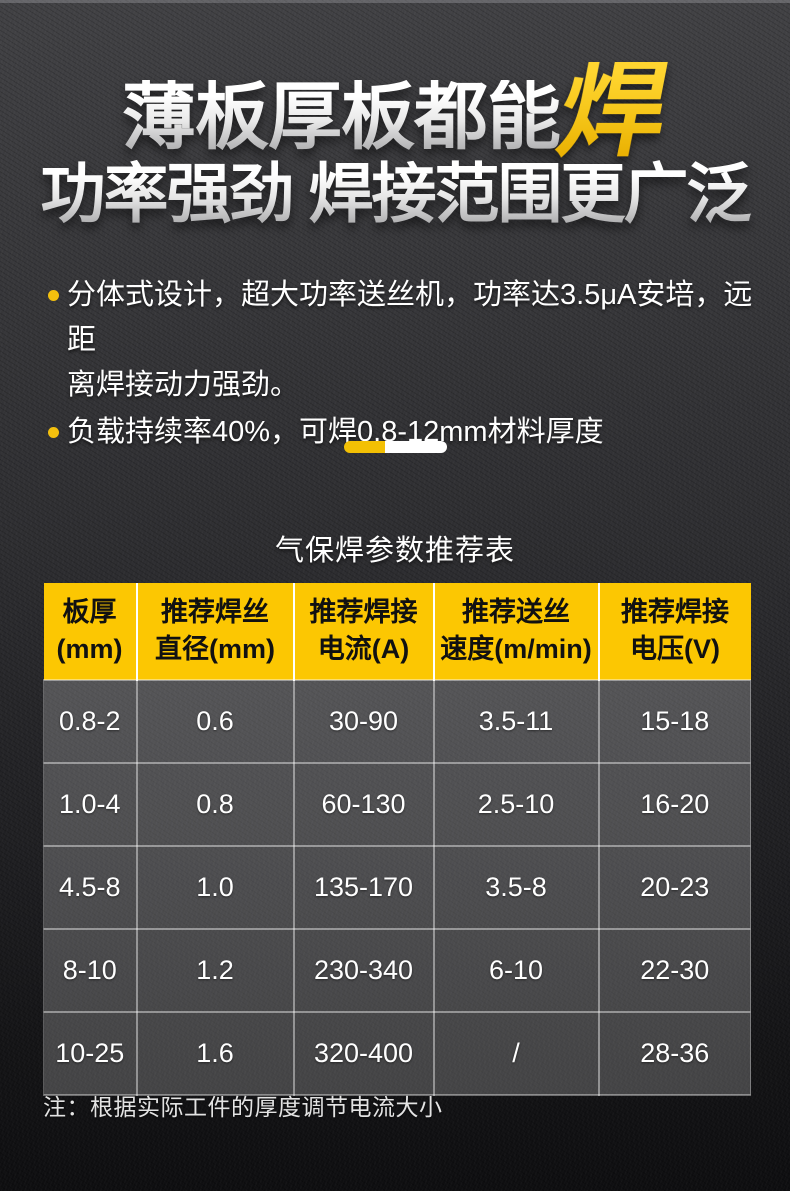 The image size is (790, 1191). I want to click on cell-feed-speed: 3.5-8, so click(516, 887).